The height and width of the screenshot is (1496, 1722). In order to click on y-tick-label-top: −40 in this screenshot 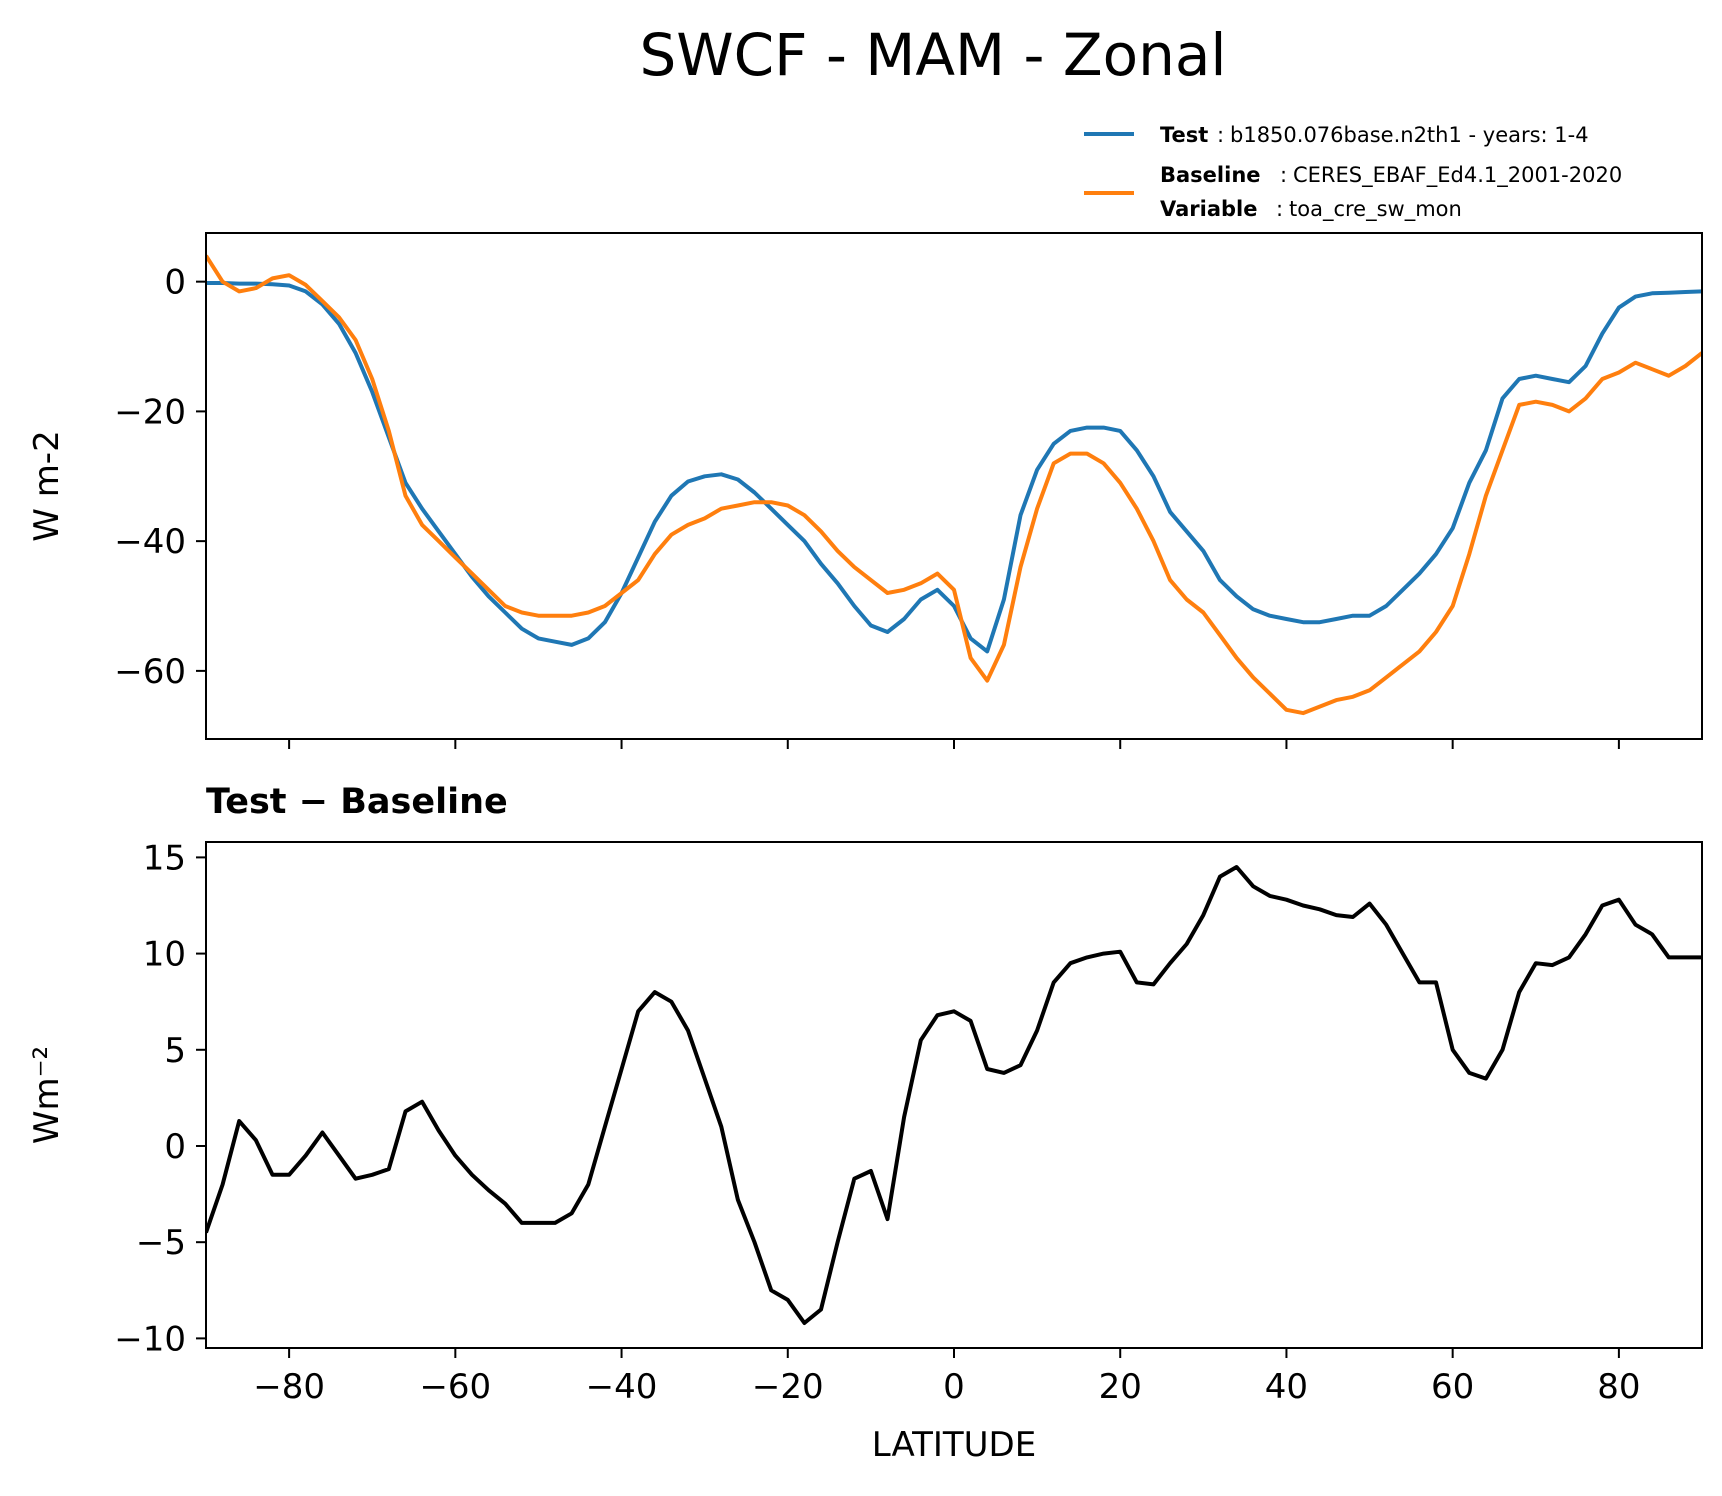, I will do `click(150, 542)`.